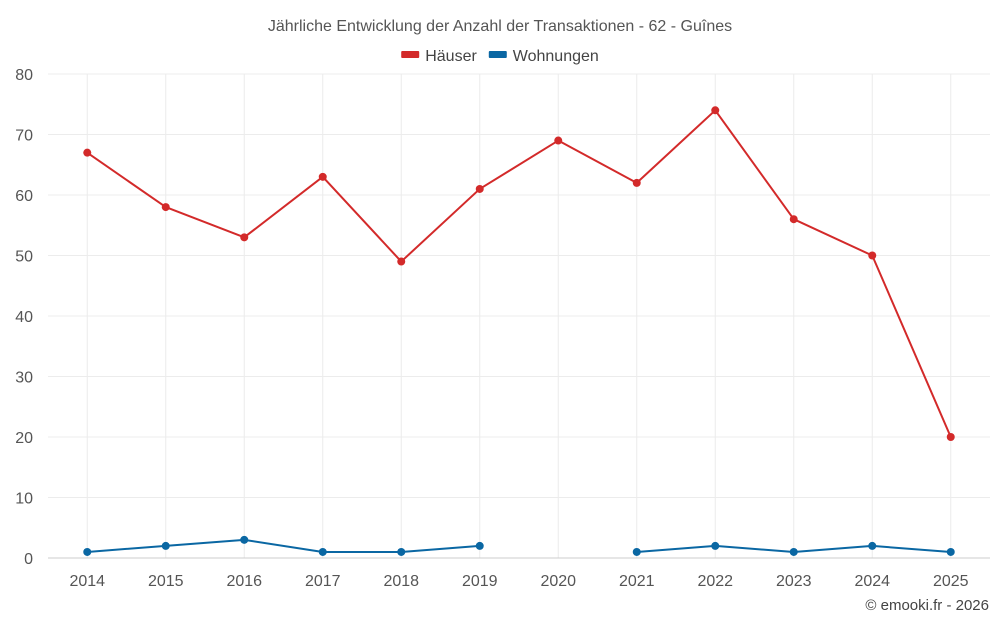 Image resolution: width=1000 pixels, height=625 pixels. I want to click on legend-item: Häuser, so click(439, 56).